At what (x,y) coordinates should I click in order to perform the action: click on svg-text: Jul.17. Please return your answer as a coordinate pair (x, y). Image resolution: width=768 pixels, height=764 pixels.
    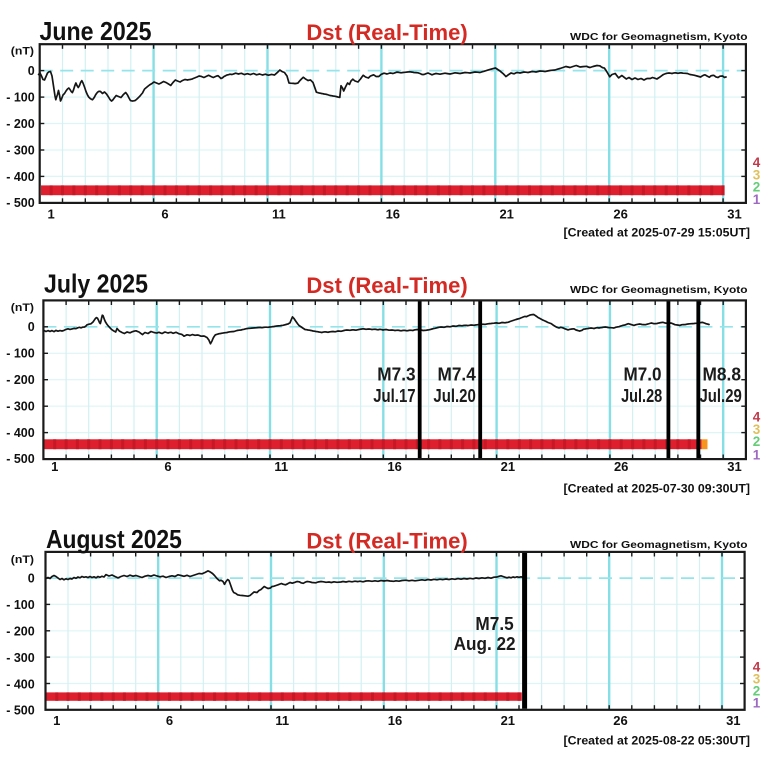
    Looking at the image, I should click on (394, 396).